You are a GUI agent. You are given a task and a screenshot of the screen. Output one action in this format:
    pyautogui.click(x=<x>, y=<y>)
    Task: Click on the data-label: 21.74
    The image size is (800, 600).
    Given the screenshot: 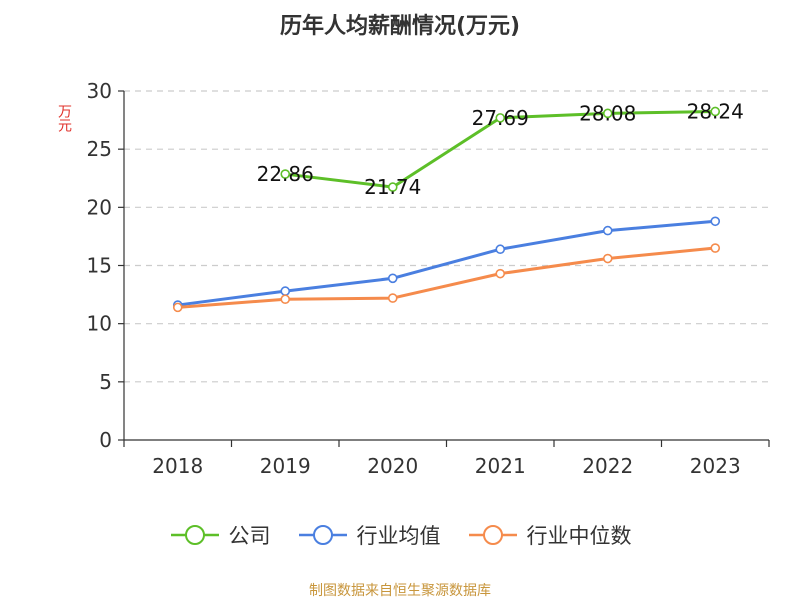 What is the action you would take?
    pyautogui.click(x=392, y=187)
    